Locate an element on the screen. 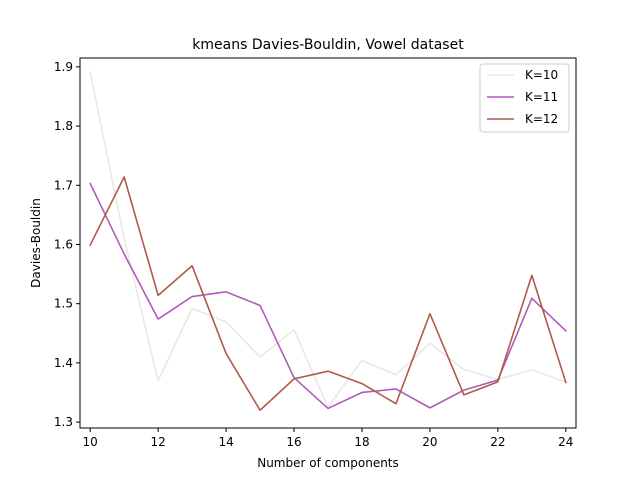 Image resolution: width=640 pixels, height=480 pixels. legend-box is located at coordinates (524, 98).